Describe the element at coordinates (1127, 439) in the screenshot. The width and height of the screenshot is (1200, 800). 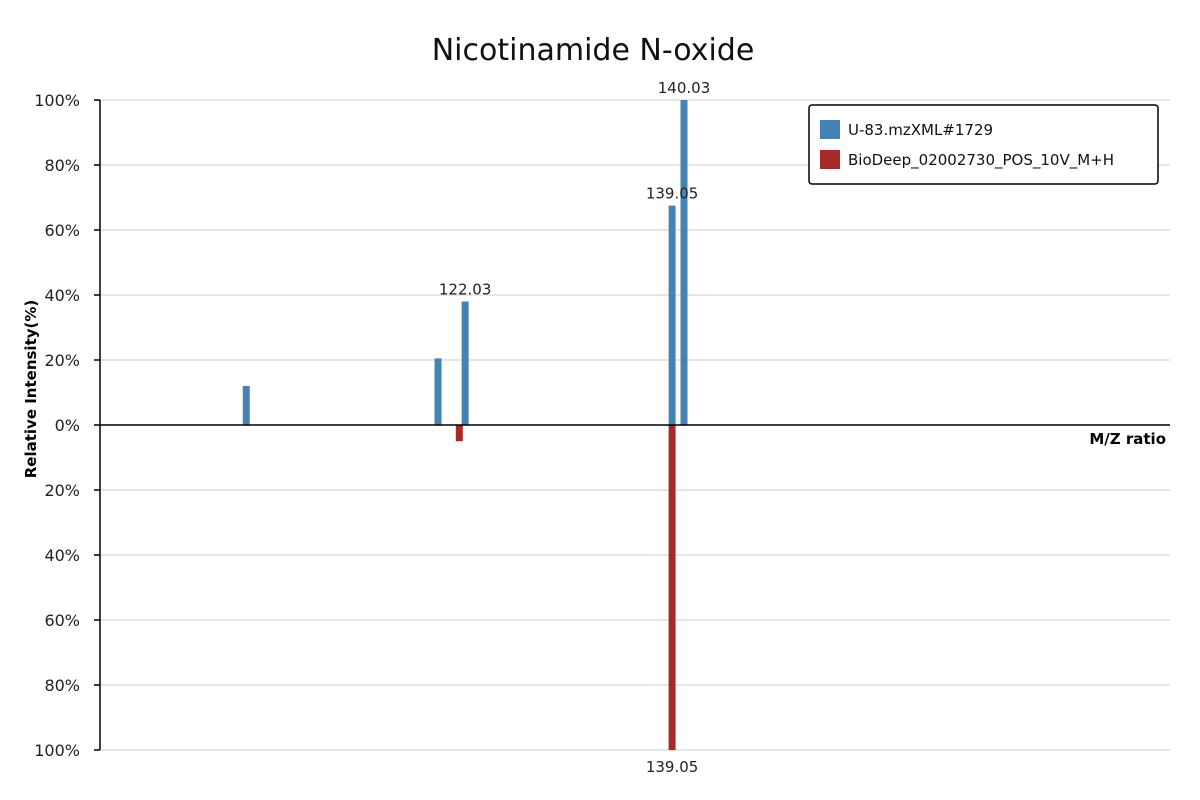
I see `x-axis-label: M/Z ratio` at that location.